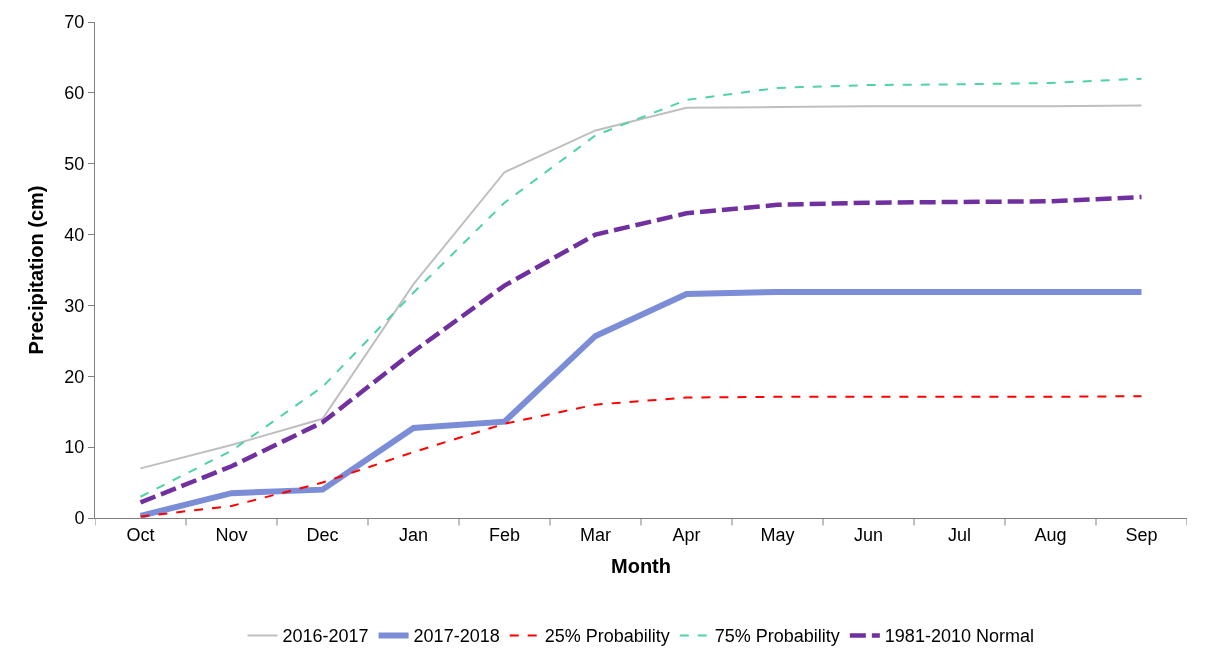 This screenshot has width=1217, height=666. Describe the element at coordinates (74, 447) in the screenshot. I see `y-tick-label: 10` at that location.